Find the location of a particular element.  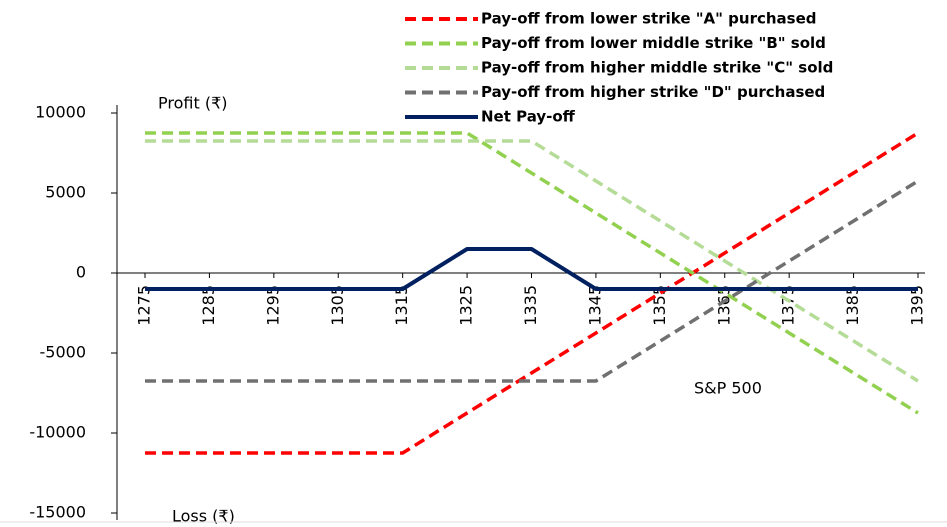

x-tick-label: 1325 is located at coordinates (466, 305).